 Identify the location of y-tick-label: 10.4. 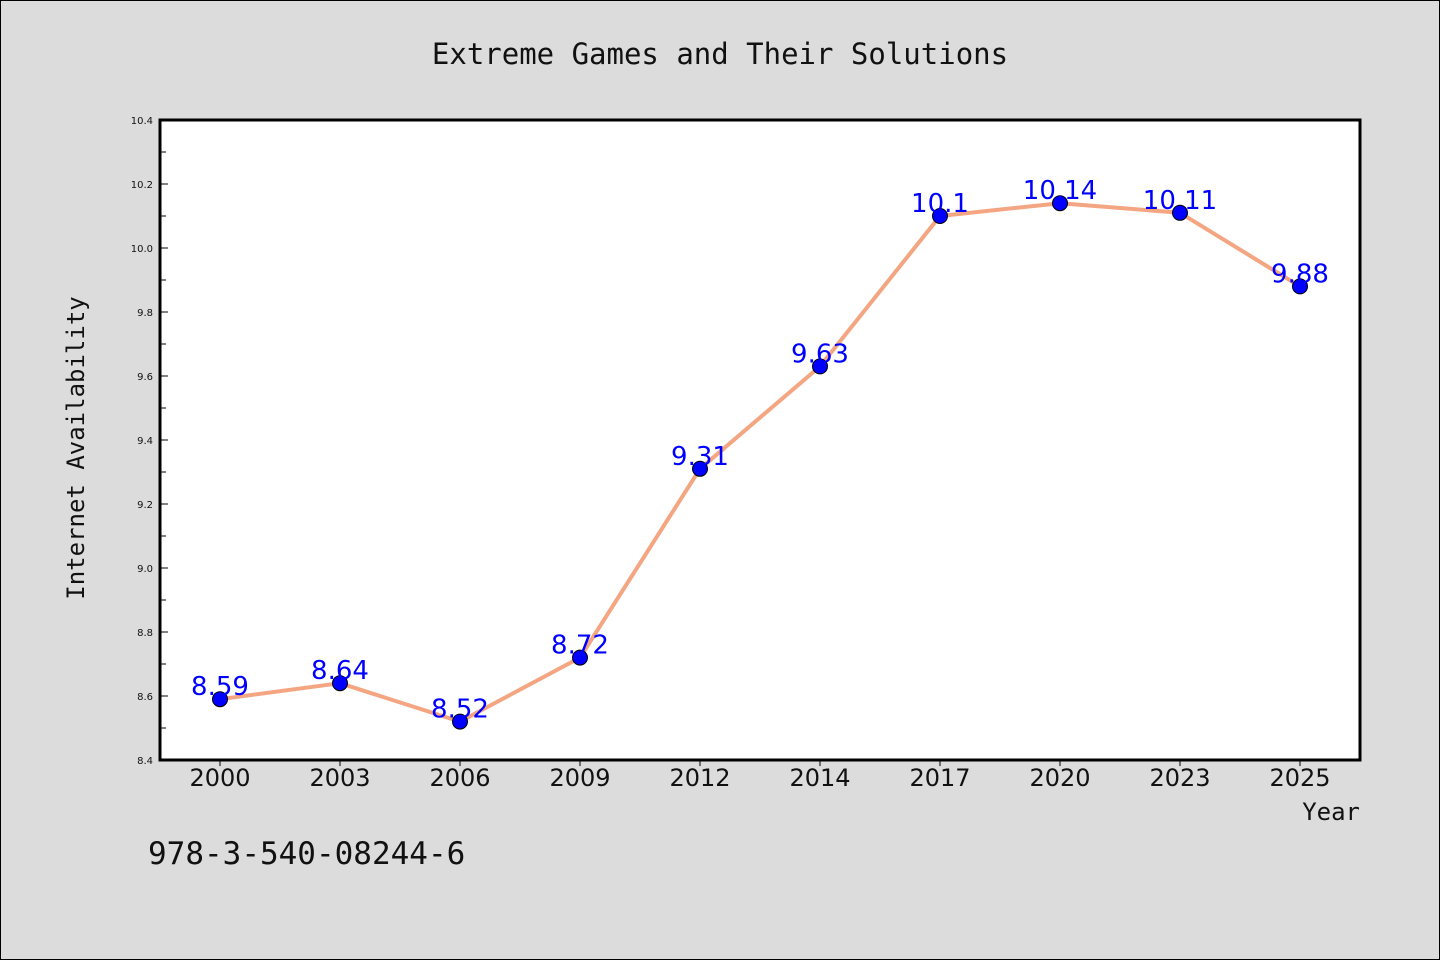
(142, 121).